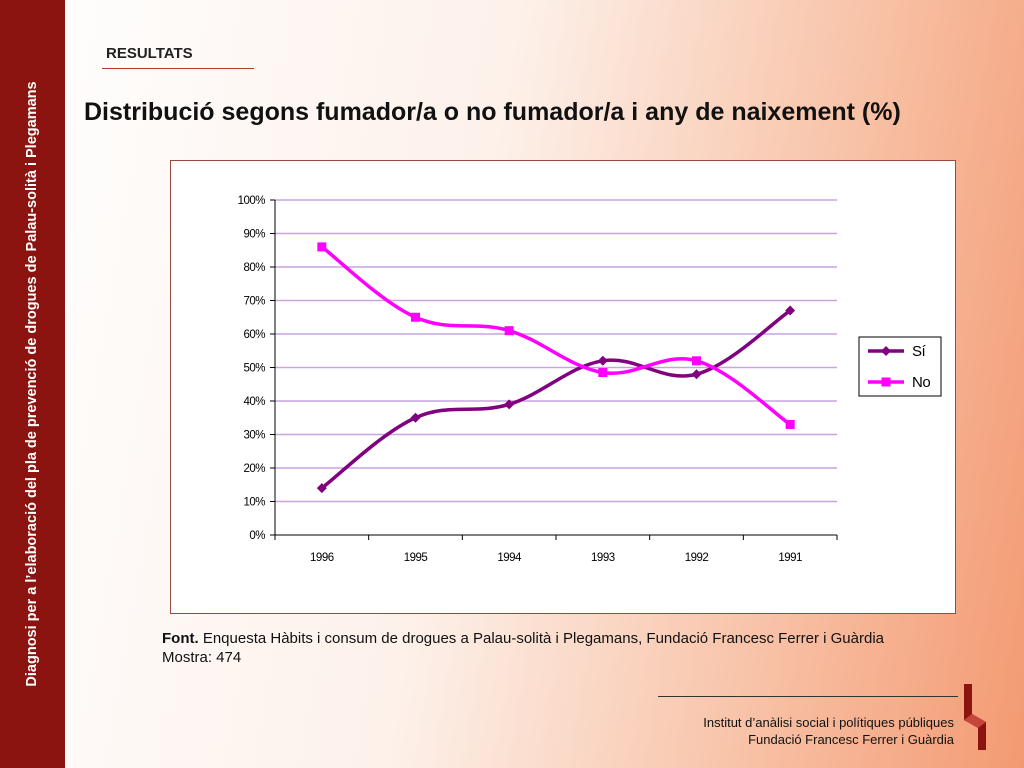  What do you see at coordinates (254, 469) in the screenshot?
I see `y-tick-label: 20%` at bounding box center [254, 469].